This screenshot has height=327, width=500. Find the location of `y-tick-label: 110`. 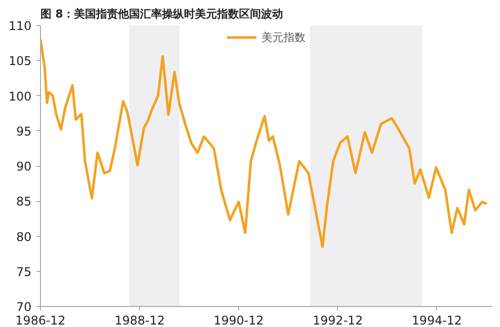

y-tick-label: 110 is located at coordinates (20, 26).